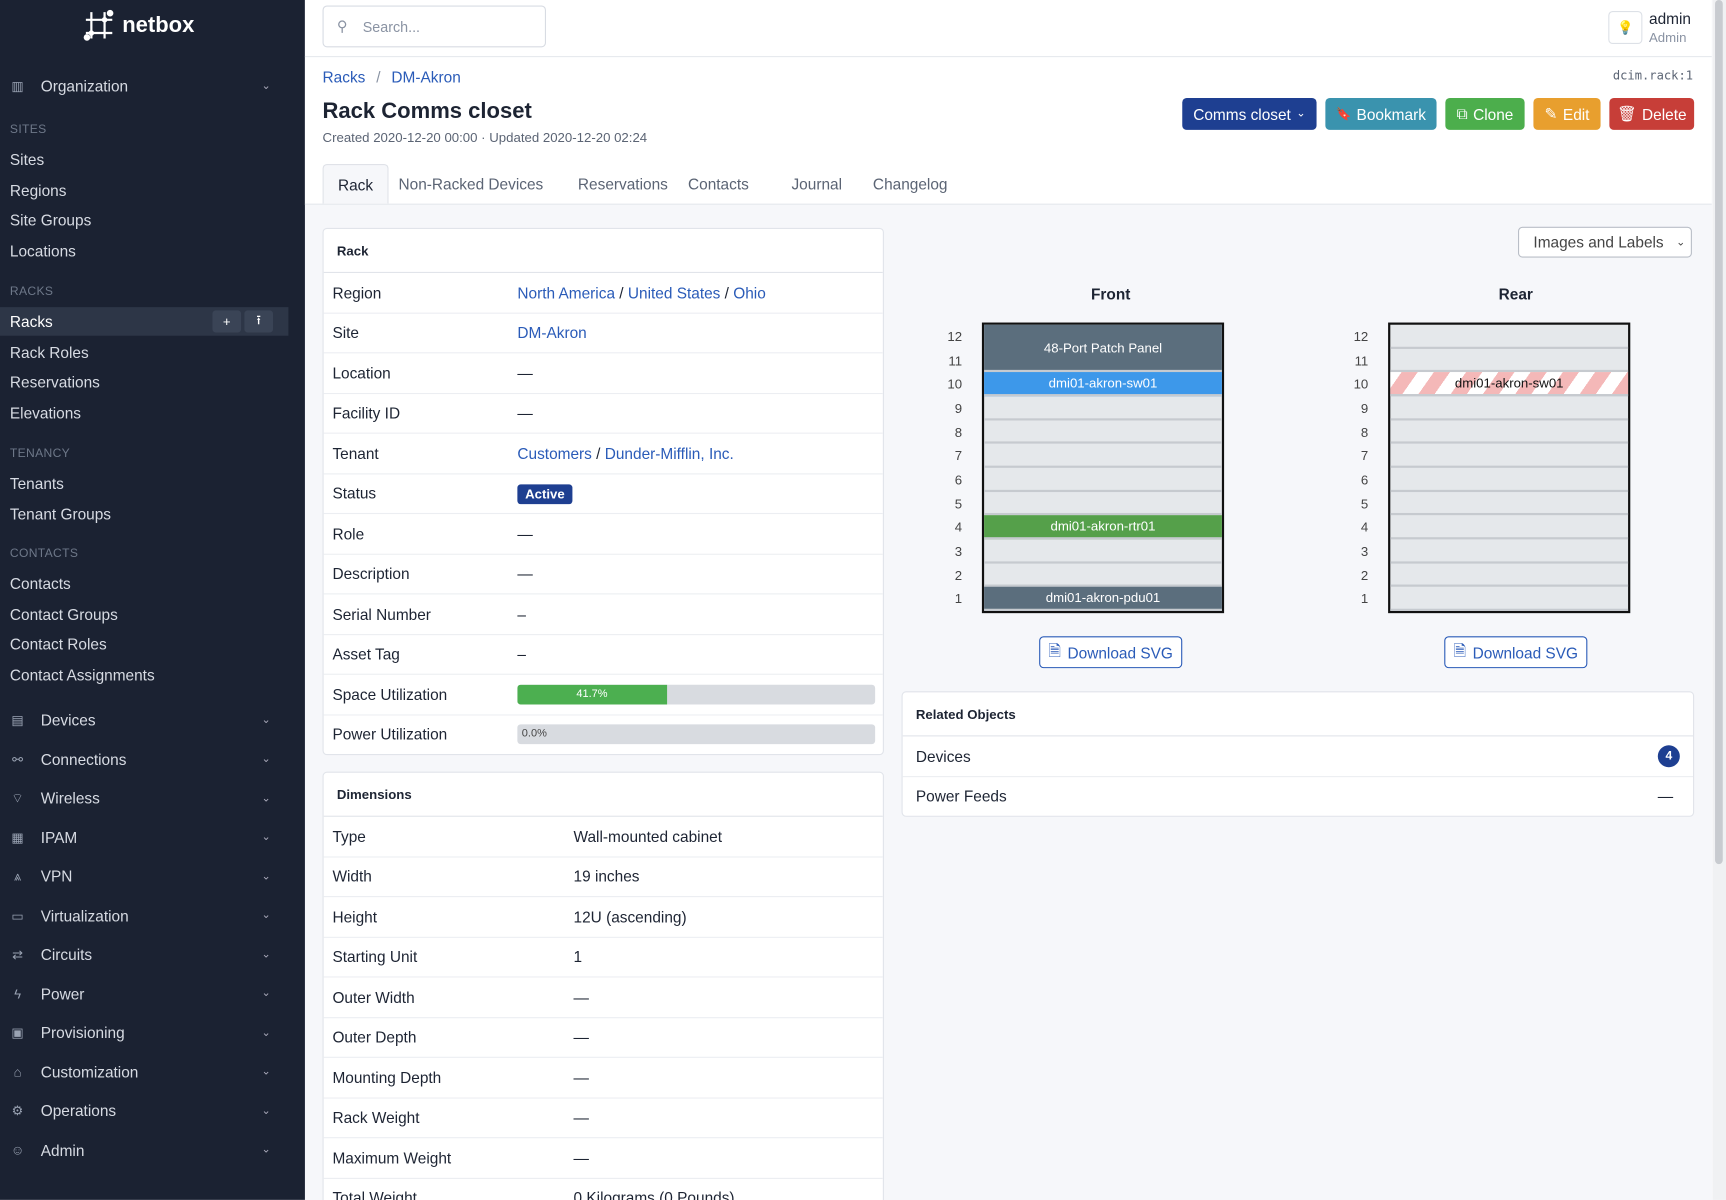  I want to click on rack-device: dmi01-akron-rtr01, so click(1103, 527).